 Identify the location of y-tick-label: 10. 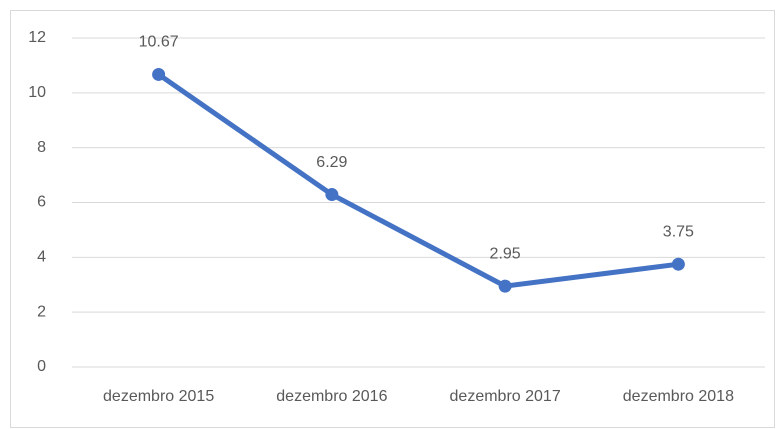
(37, 92).